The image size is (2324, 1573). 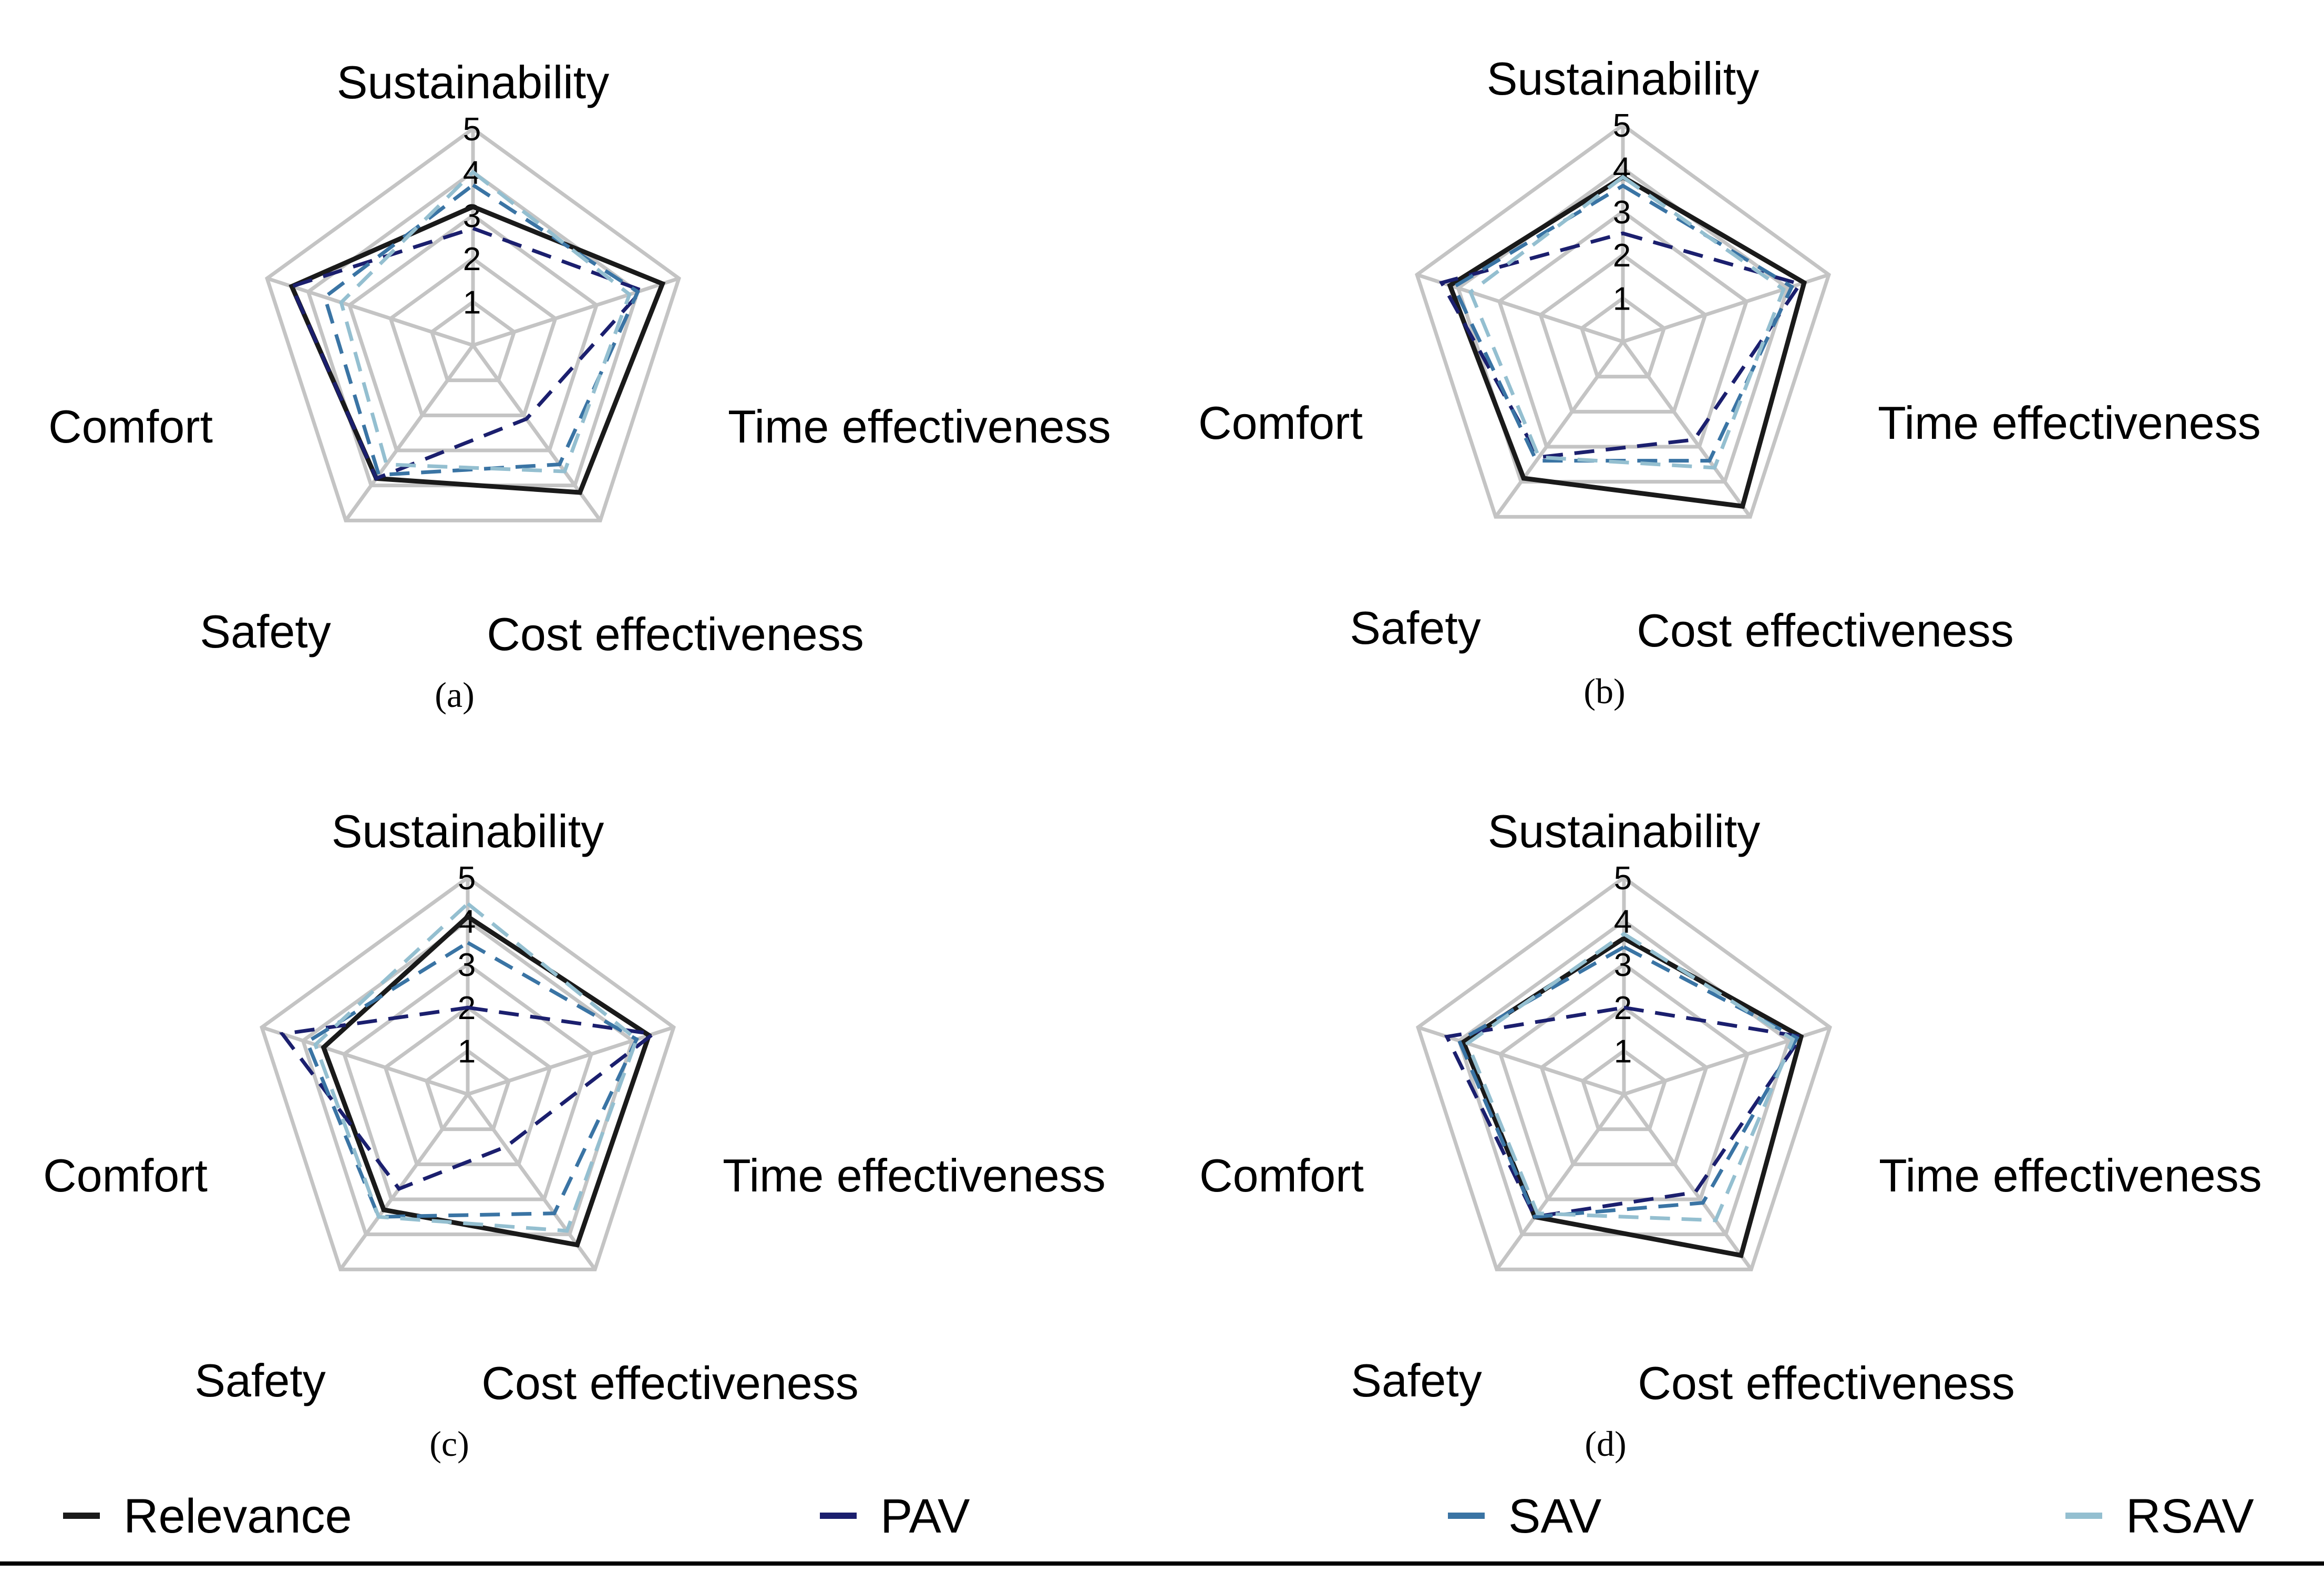 I want to click on panel-label: (b), so click(x=1604, y=691).